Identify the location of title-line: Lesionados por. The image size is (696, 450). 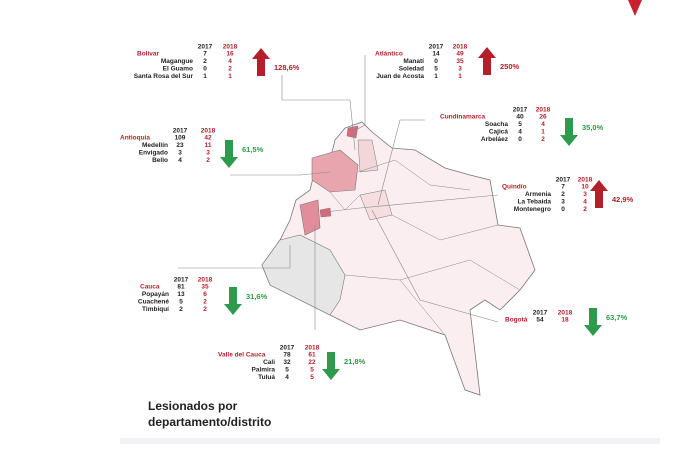
(193, 406).